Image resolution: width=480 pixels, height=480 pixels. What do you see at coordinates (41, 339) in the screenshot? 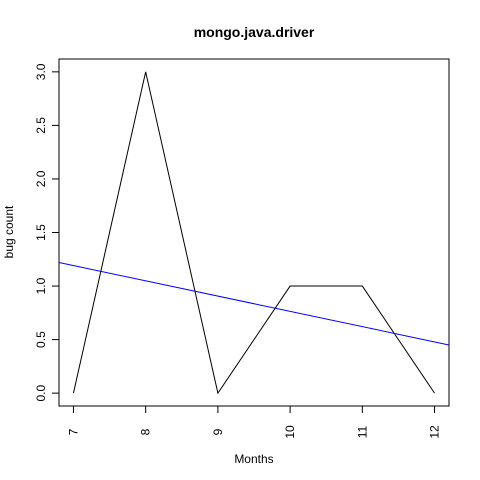
I see `y-tick-label: 0.5` at bounding box center [41, 339].